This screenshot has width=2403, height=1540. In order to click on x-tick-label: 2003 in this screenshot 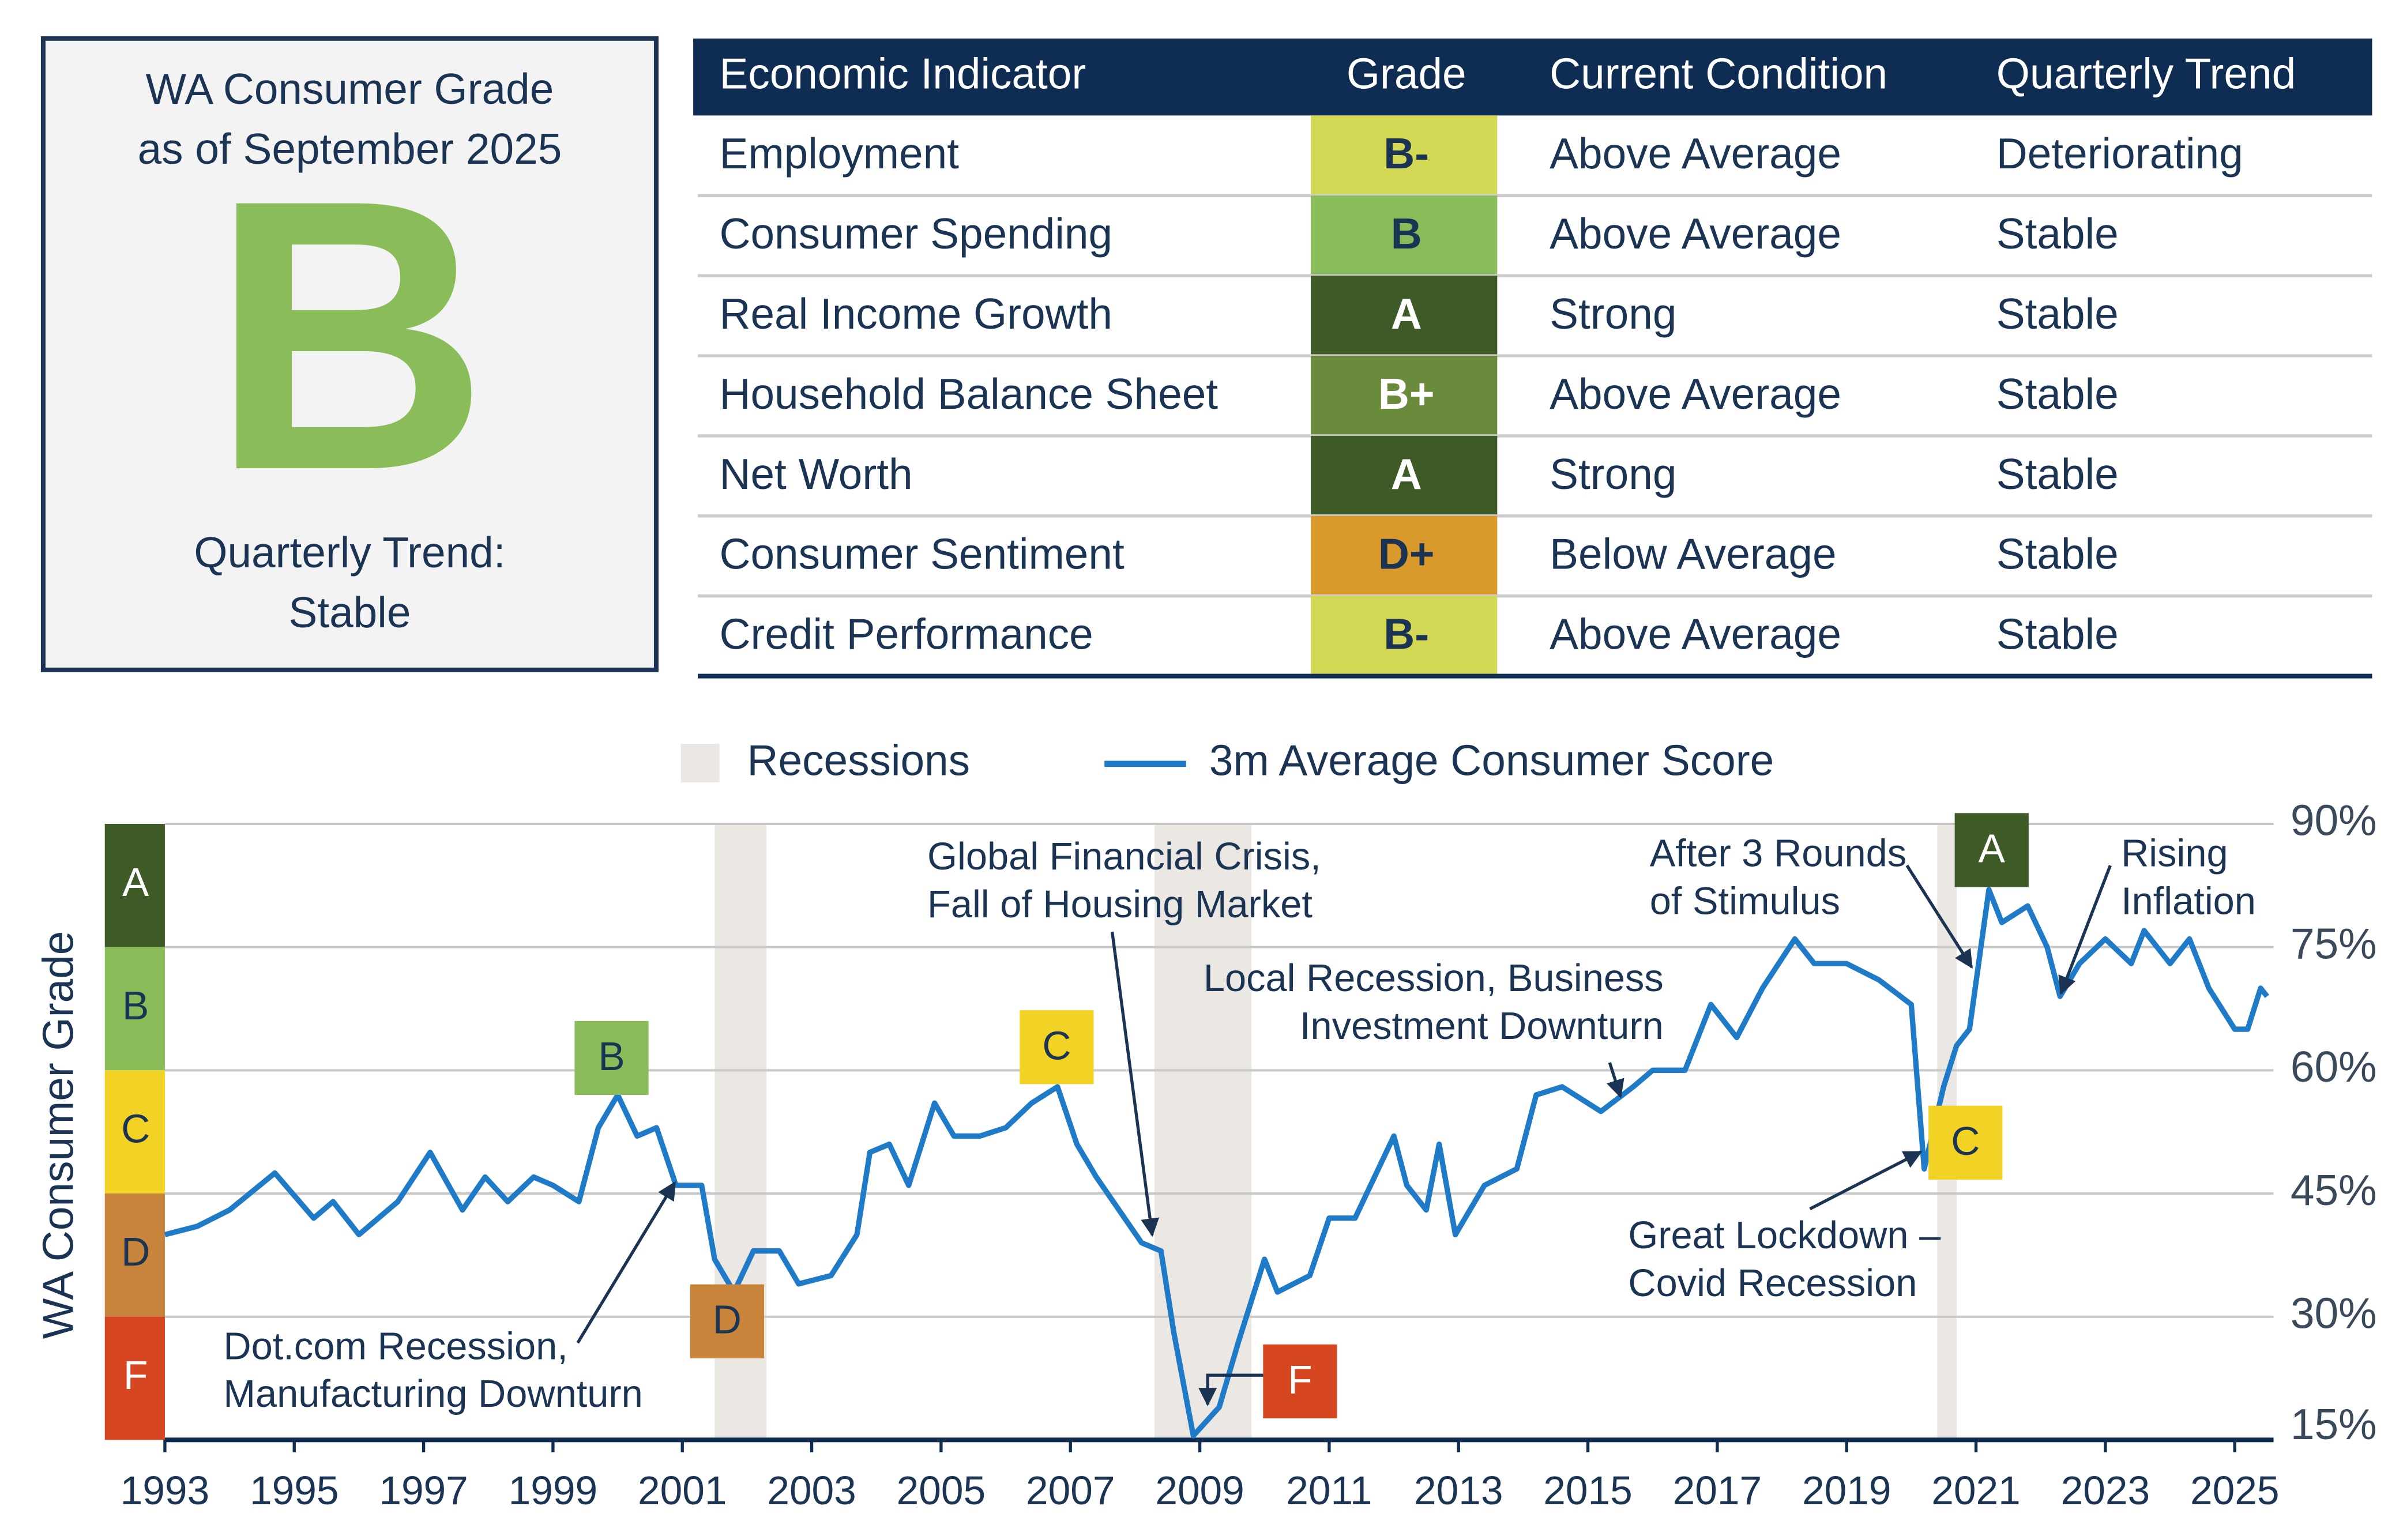, I will do `click(811, 1491)`.